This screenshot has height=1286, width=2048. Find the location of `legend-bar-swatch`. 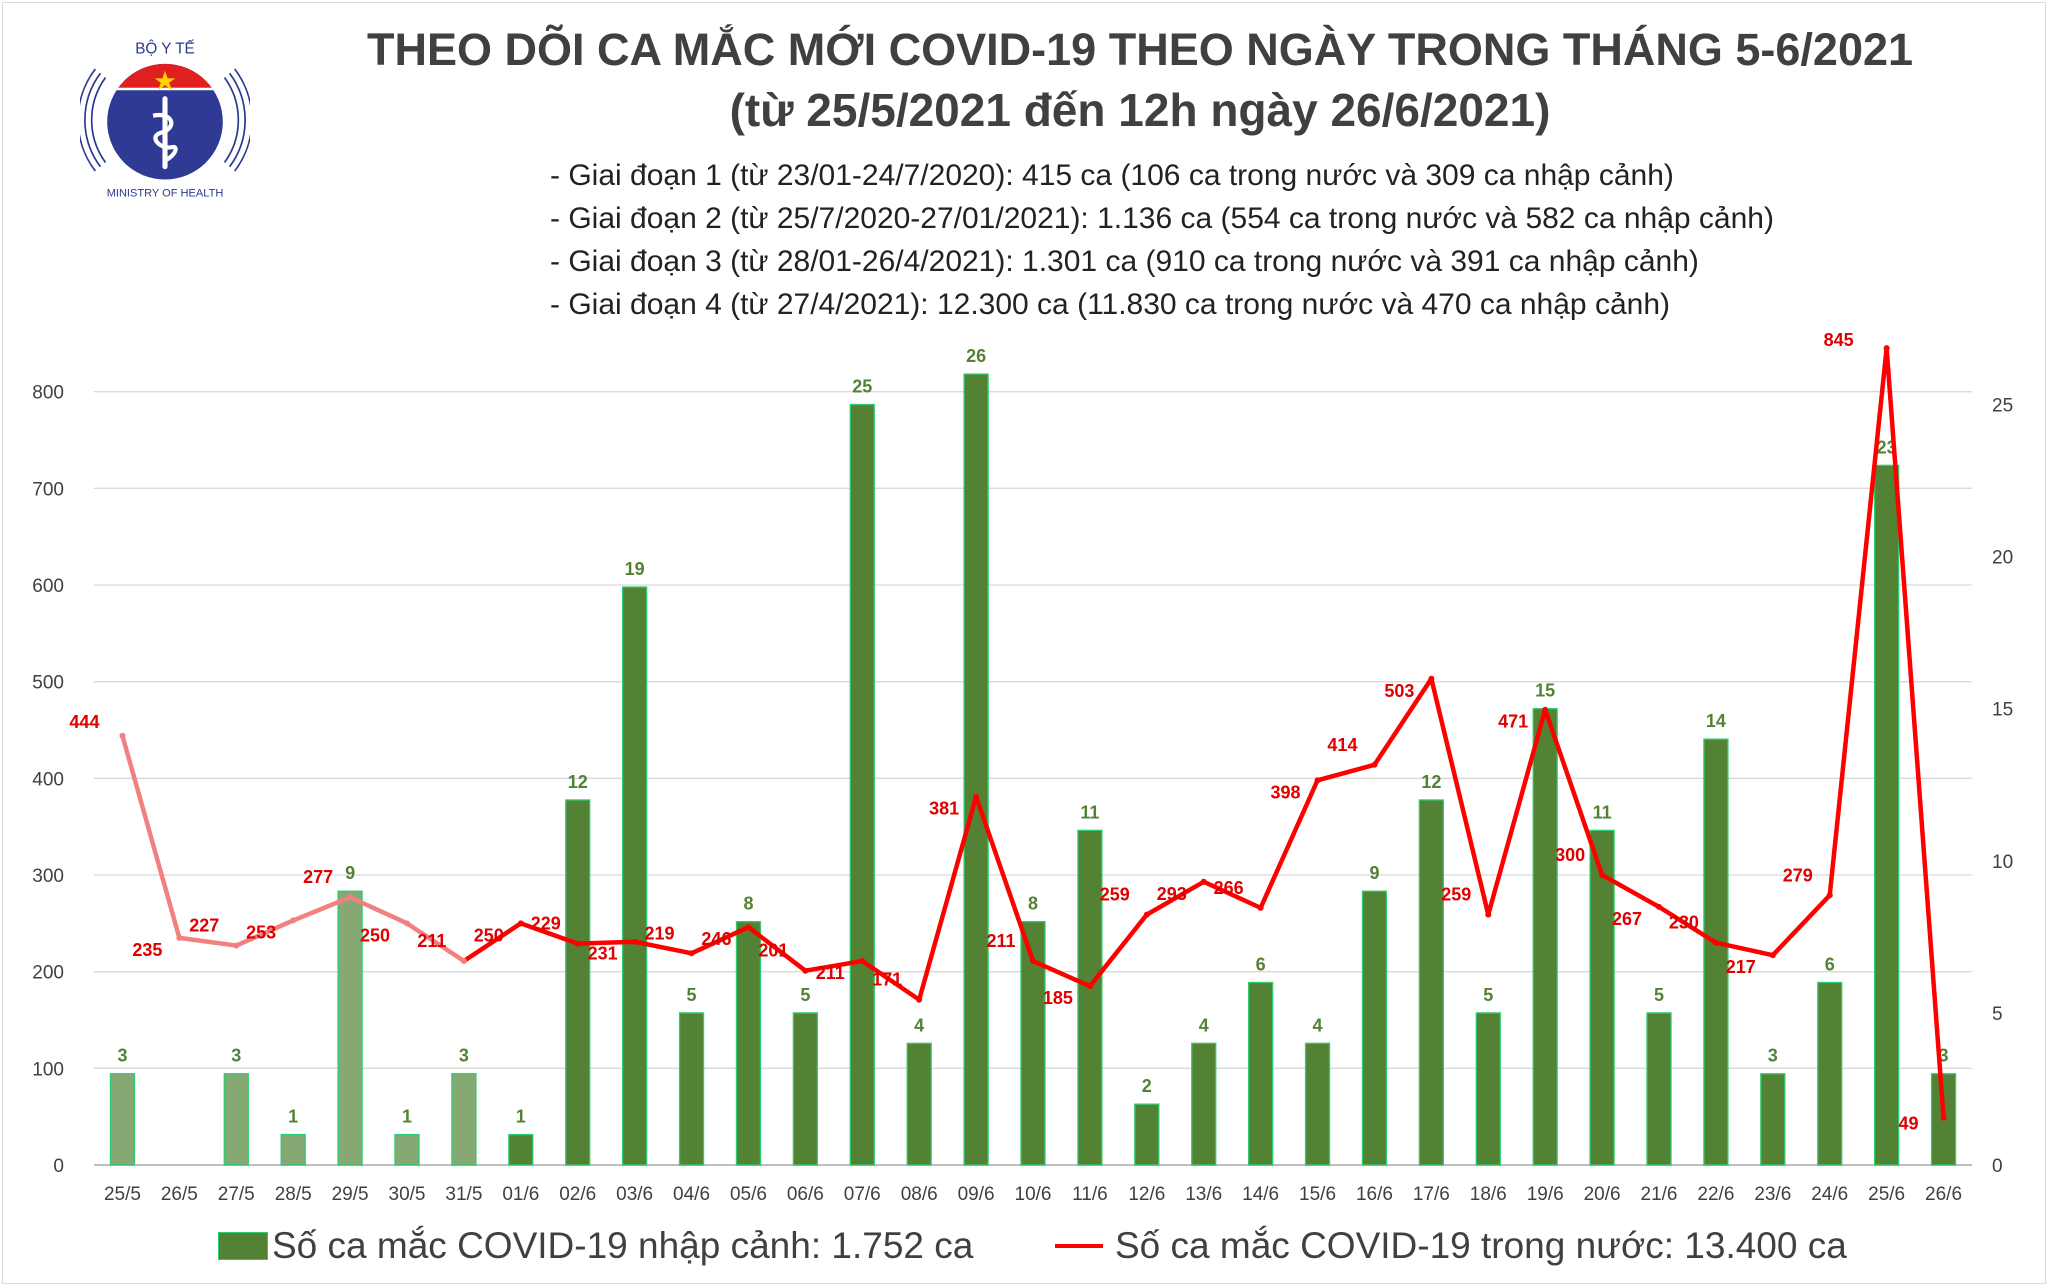

legend-bar-swatch is located at coordinates (243, 1246).